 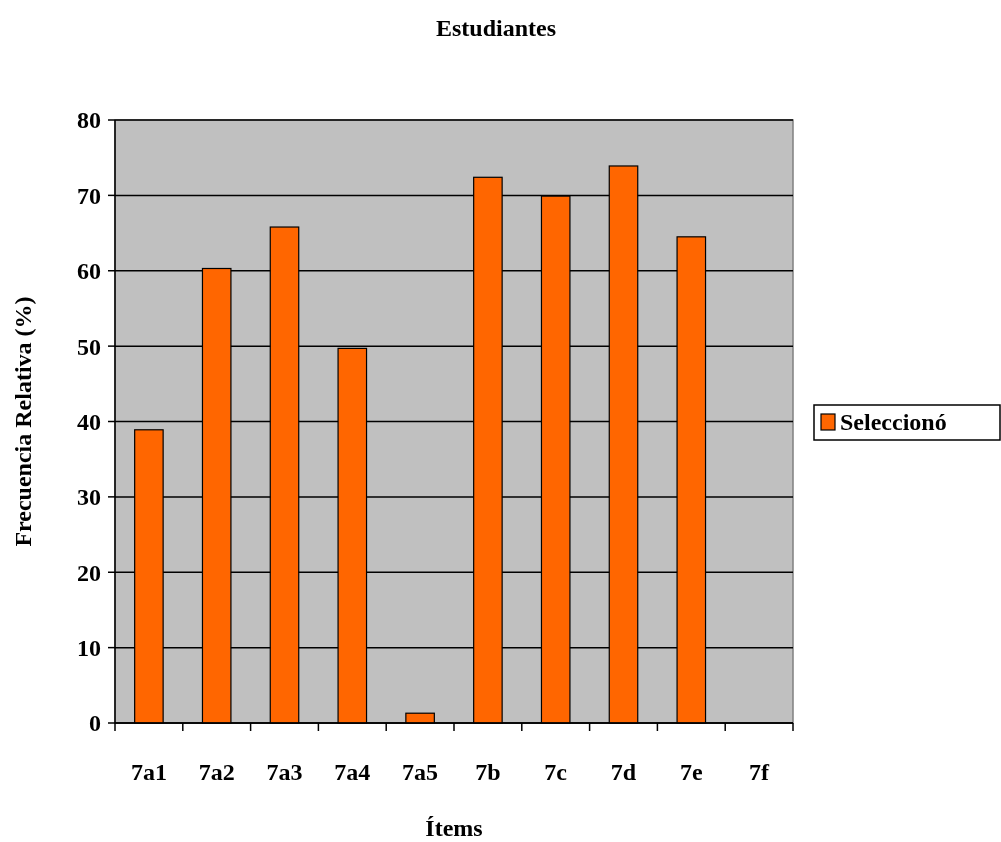 What do you see at coordinates (488, 772) in the screenshot?
I see `x-tick-label: 7b` at bounding box center [488, 772].